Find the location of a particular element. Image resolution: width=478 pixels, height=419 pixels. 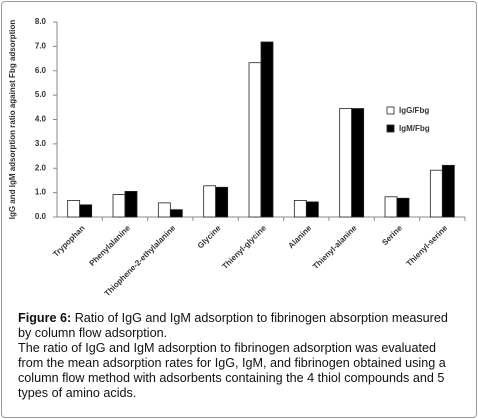

x-tick-label: Thienyl-alanine is located at coordinates (335, 247).